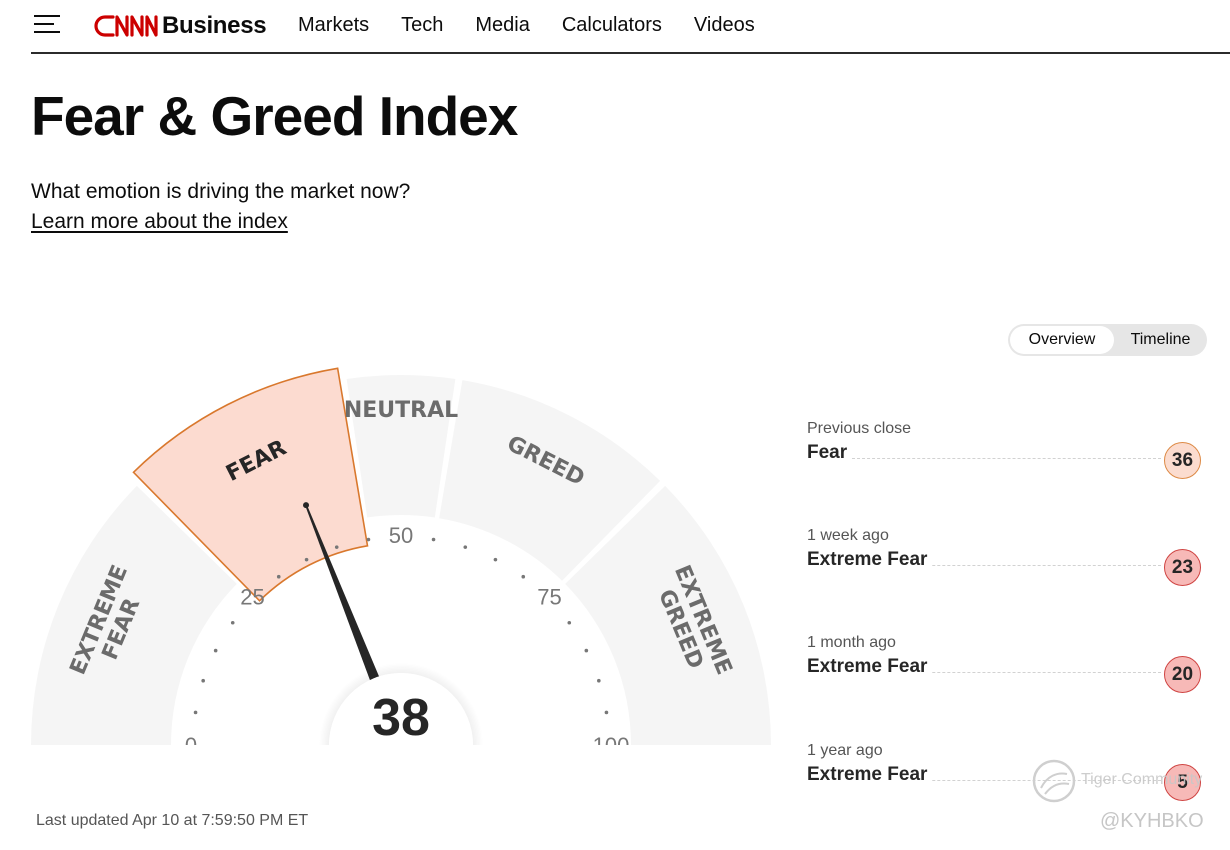  Describe the element at coordinates (172, 820) in the screenshot. I see `last-updated: Last updated Apr 10 at 7:59:50 PM ET` at that location.